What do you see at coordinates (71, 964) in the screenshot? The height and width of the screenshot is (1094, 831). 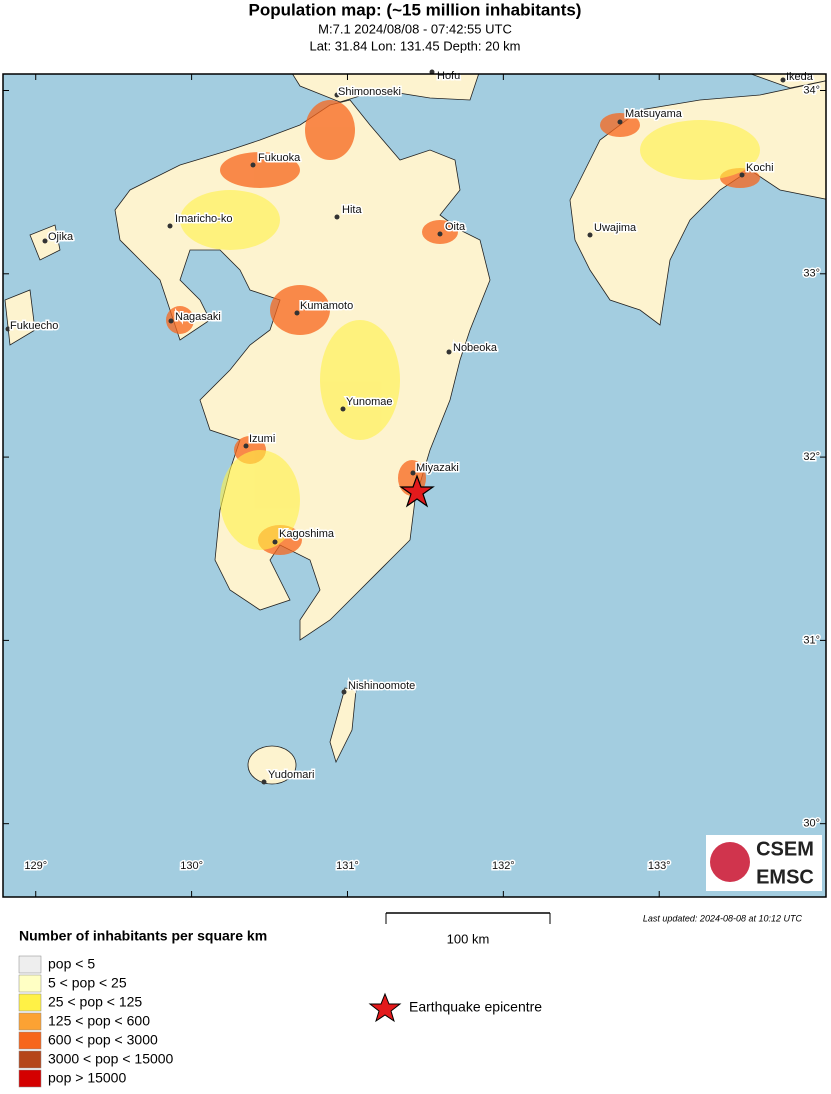 I see `legend-label: pop < 5` at bounding box center [71, 964].